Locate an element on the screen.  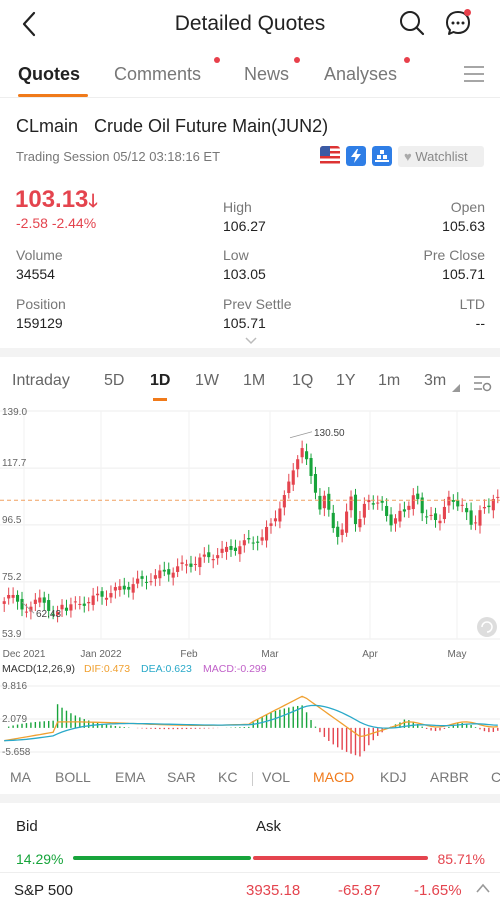
section-tabs: Quotes Comments News Analyses is located at coordinates (250, 75).